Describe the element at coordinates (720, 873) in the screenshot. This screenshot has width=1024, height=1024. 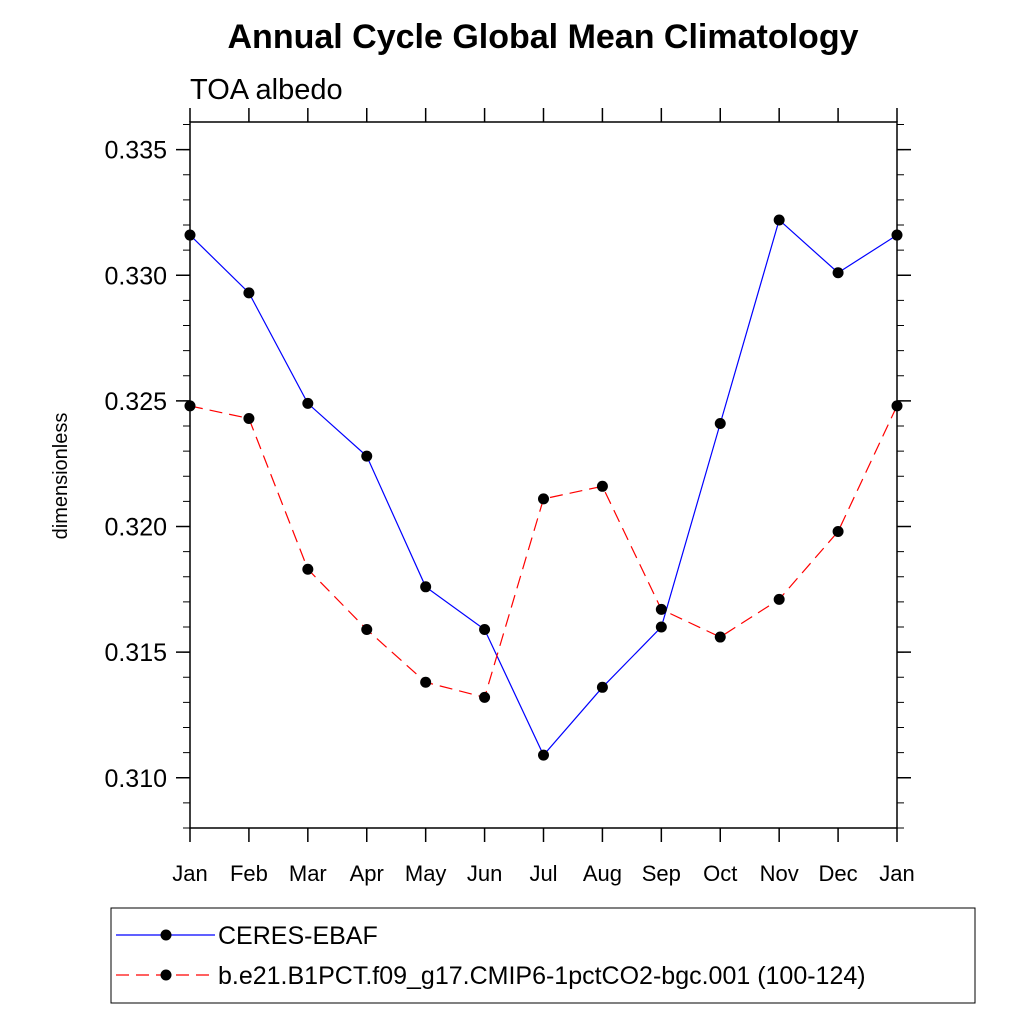
I see `x-tick-label: Oct` at that location.